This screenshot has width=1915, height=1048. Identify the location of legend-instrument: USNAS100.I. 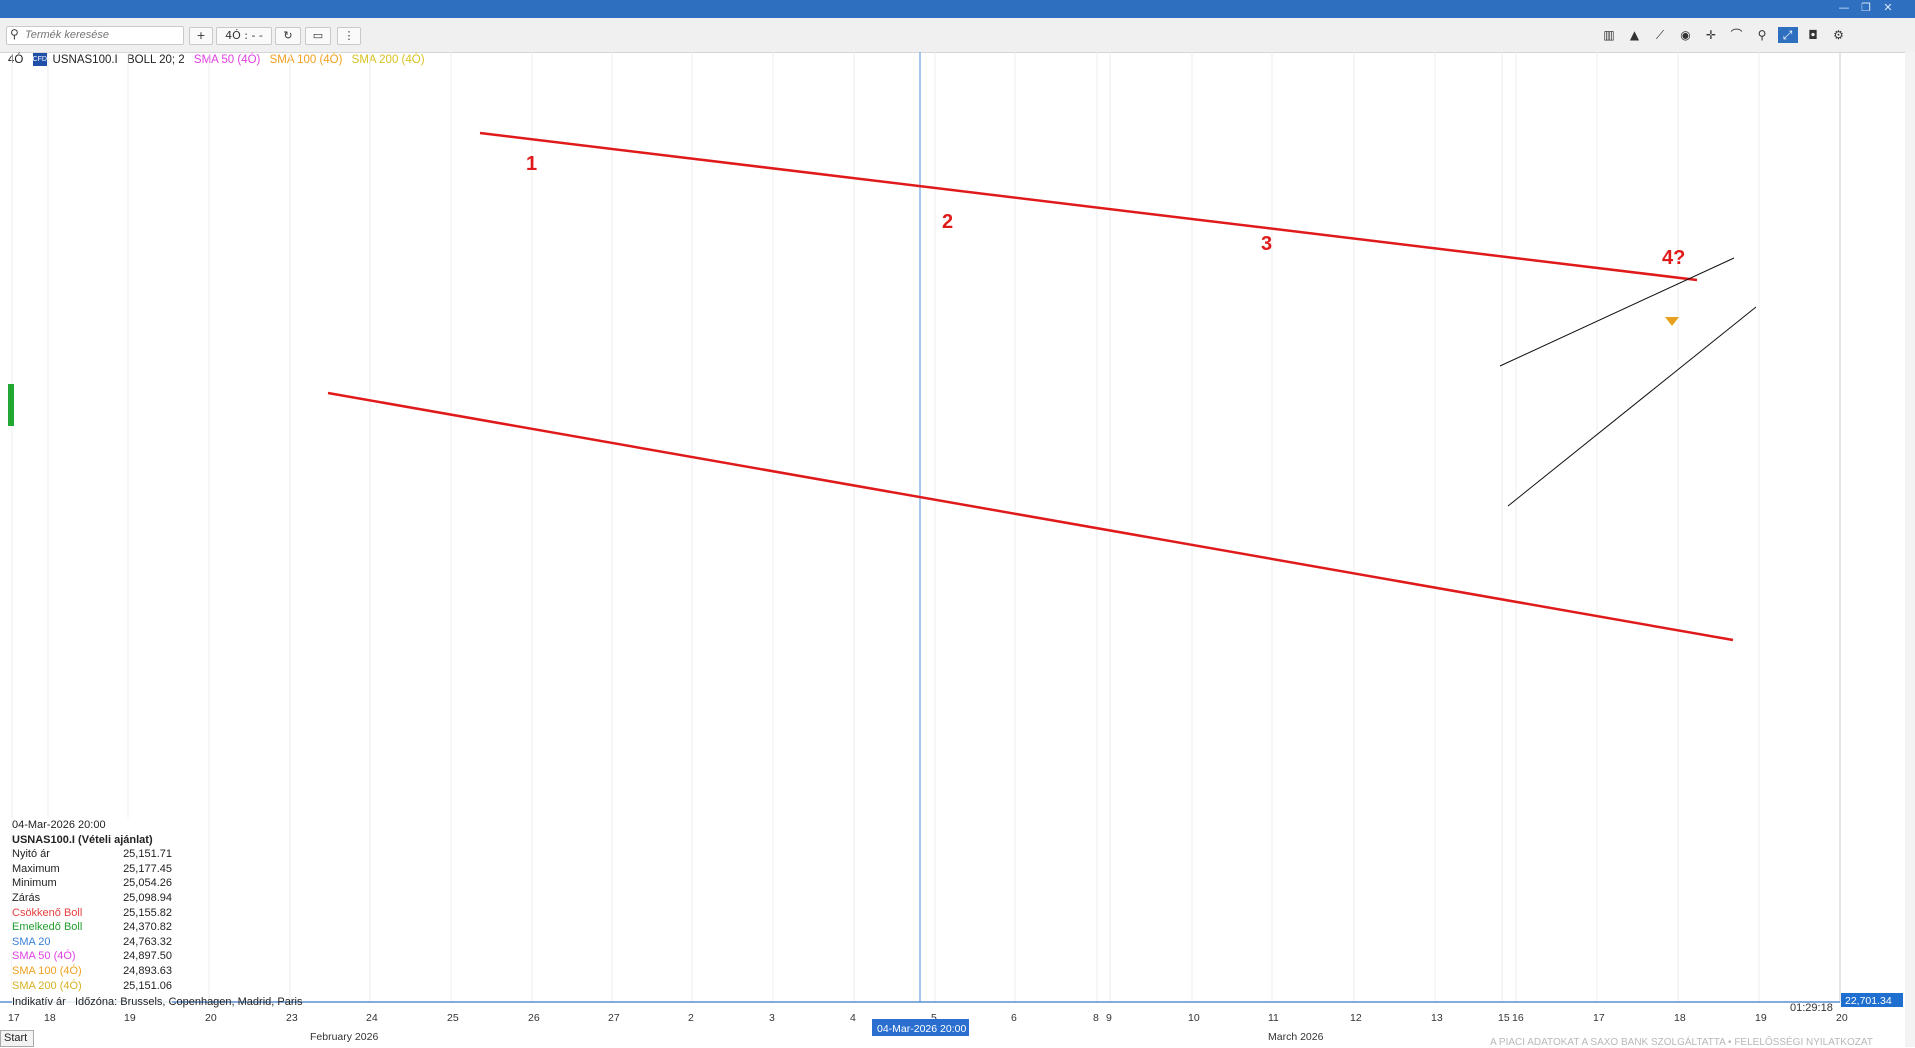
(85, 59).